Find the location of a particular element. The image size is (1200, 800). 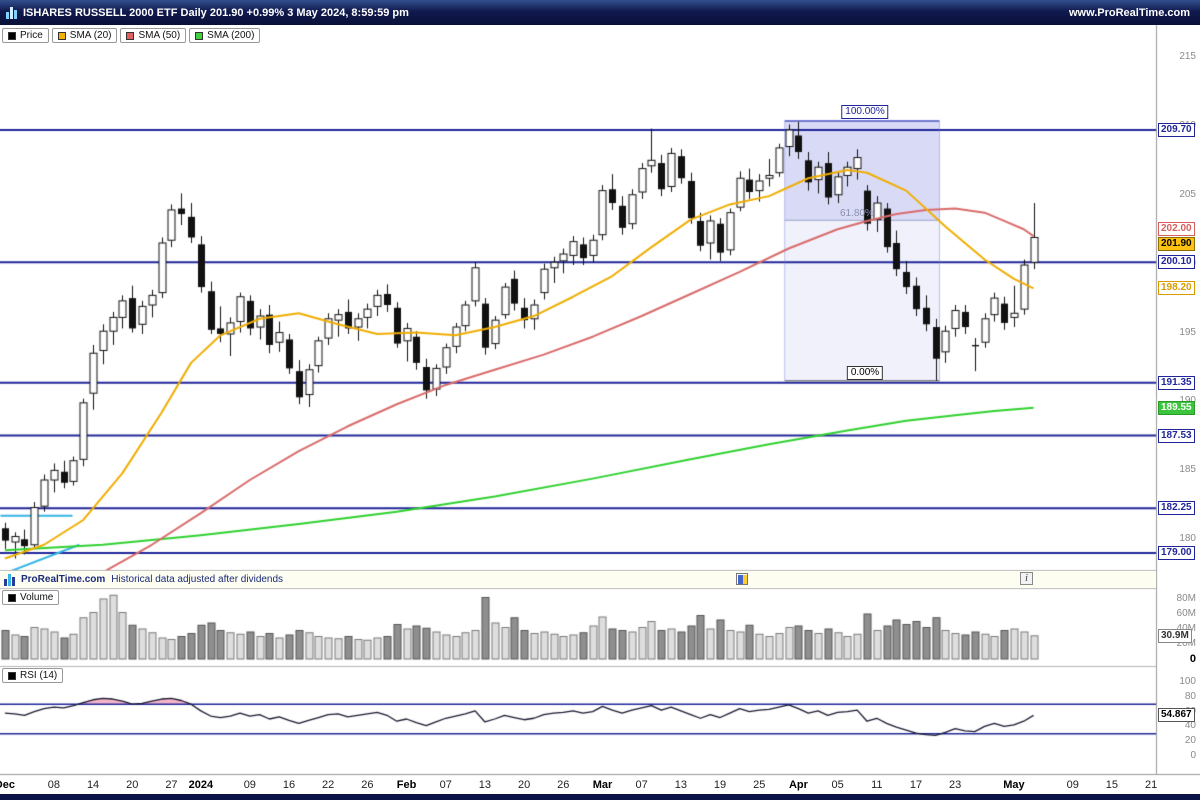

price-level-label: 209.70 is located at coordinates (1176, 130).